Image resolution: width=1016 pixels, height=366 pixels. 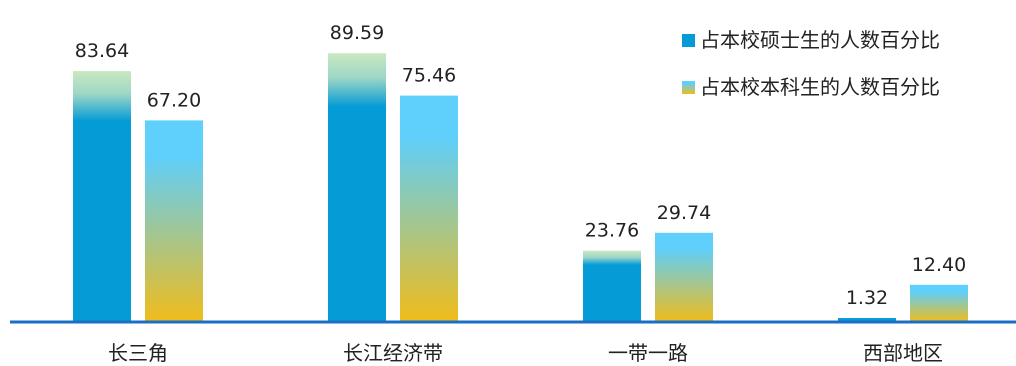 I want to click on legend-swatch-masters, so click(x=688, y=40).